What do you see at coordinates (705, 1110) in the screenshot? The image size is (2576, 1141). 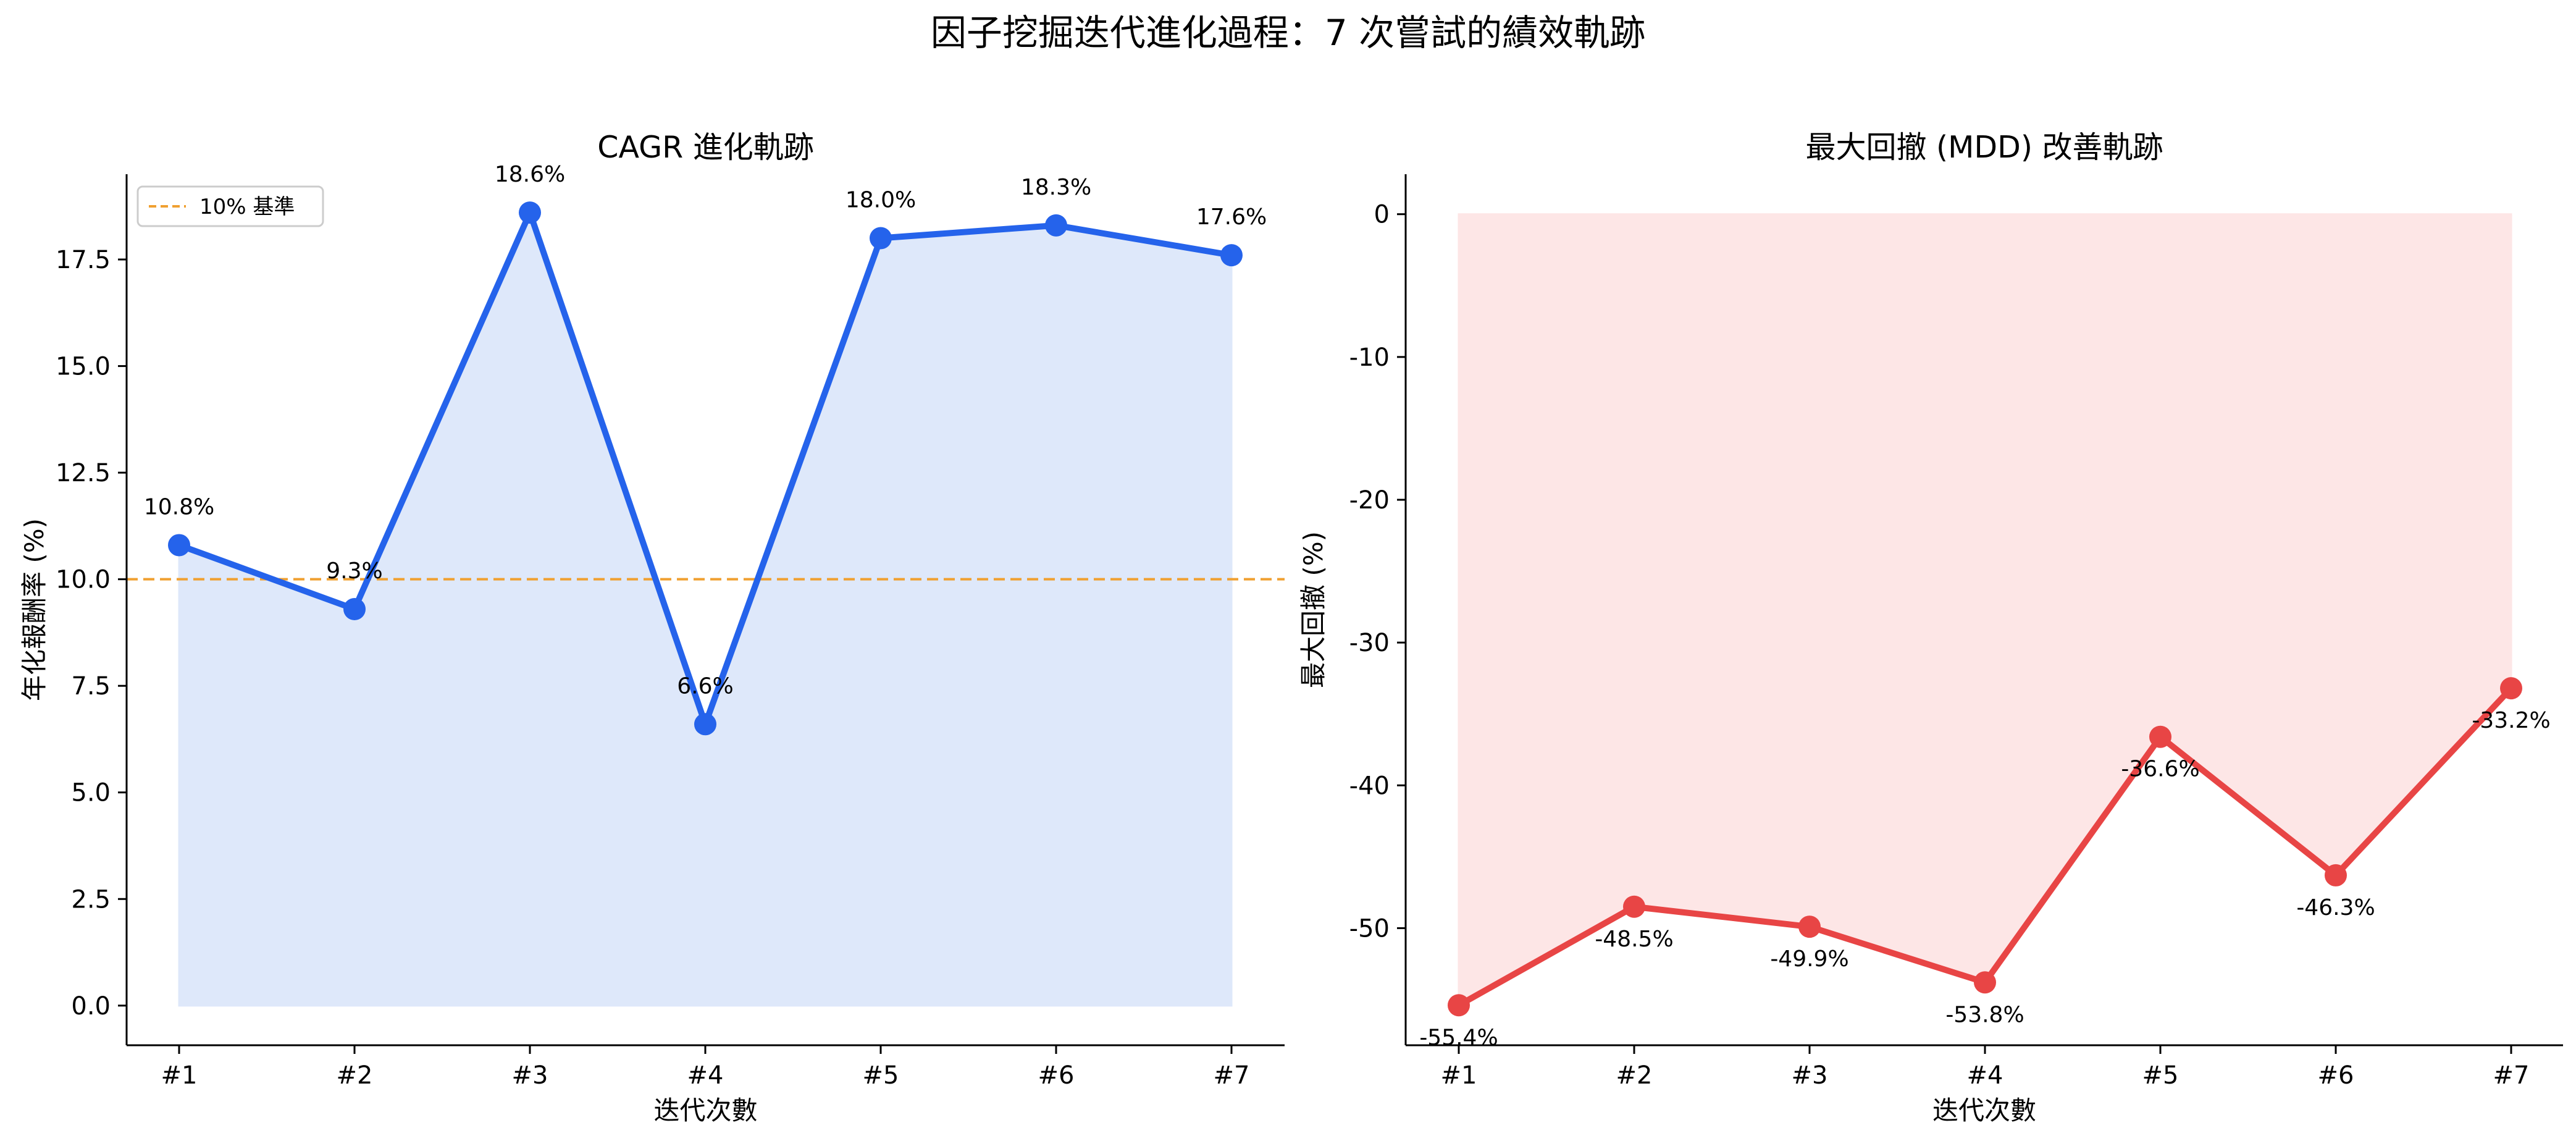 I see `cagr-x-axis-label: 迭代次數` at bounding box center [705, 1110].